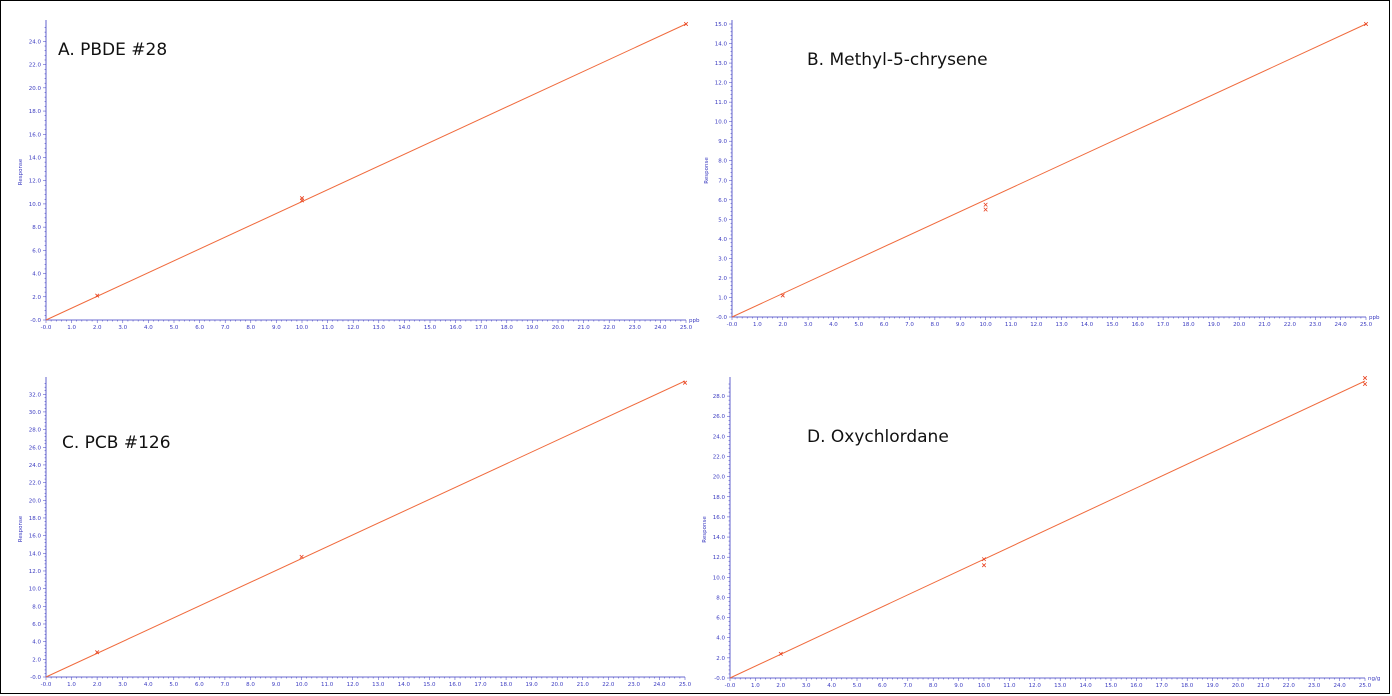 This screenshot has height=696, width=1392. What do you see at coordinates (532, 328) in the screenshot?
I see `chart-a-x-tick-label: 19.0` at bounding box center [532, 328].